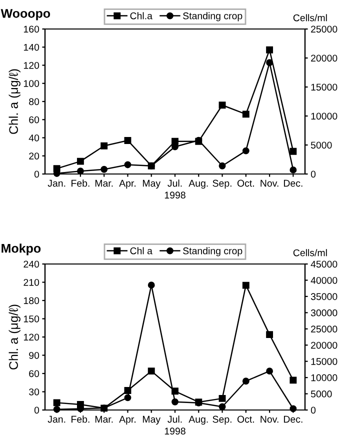 The image size is (347, 448). What do you see at coordinates (32, 318) in the screenshot?
I see `y-tick-label: 150` at bounding box center [32, 318].